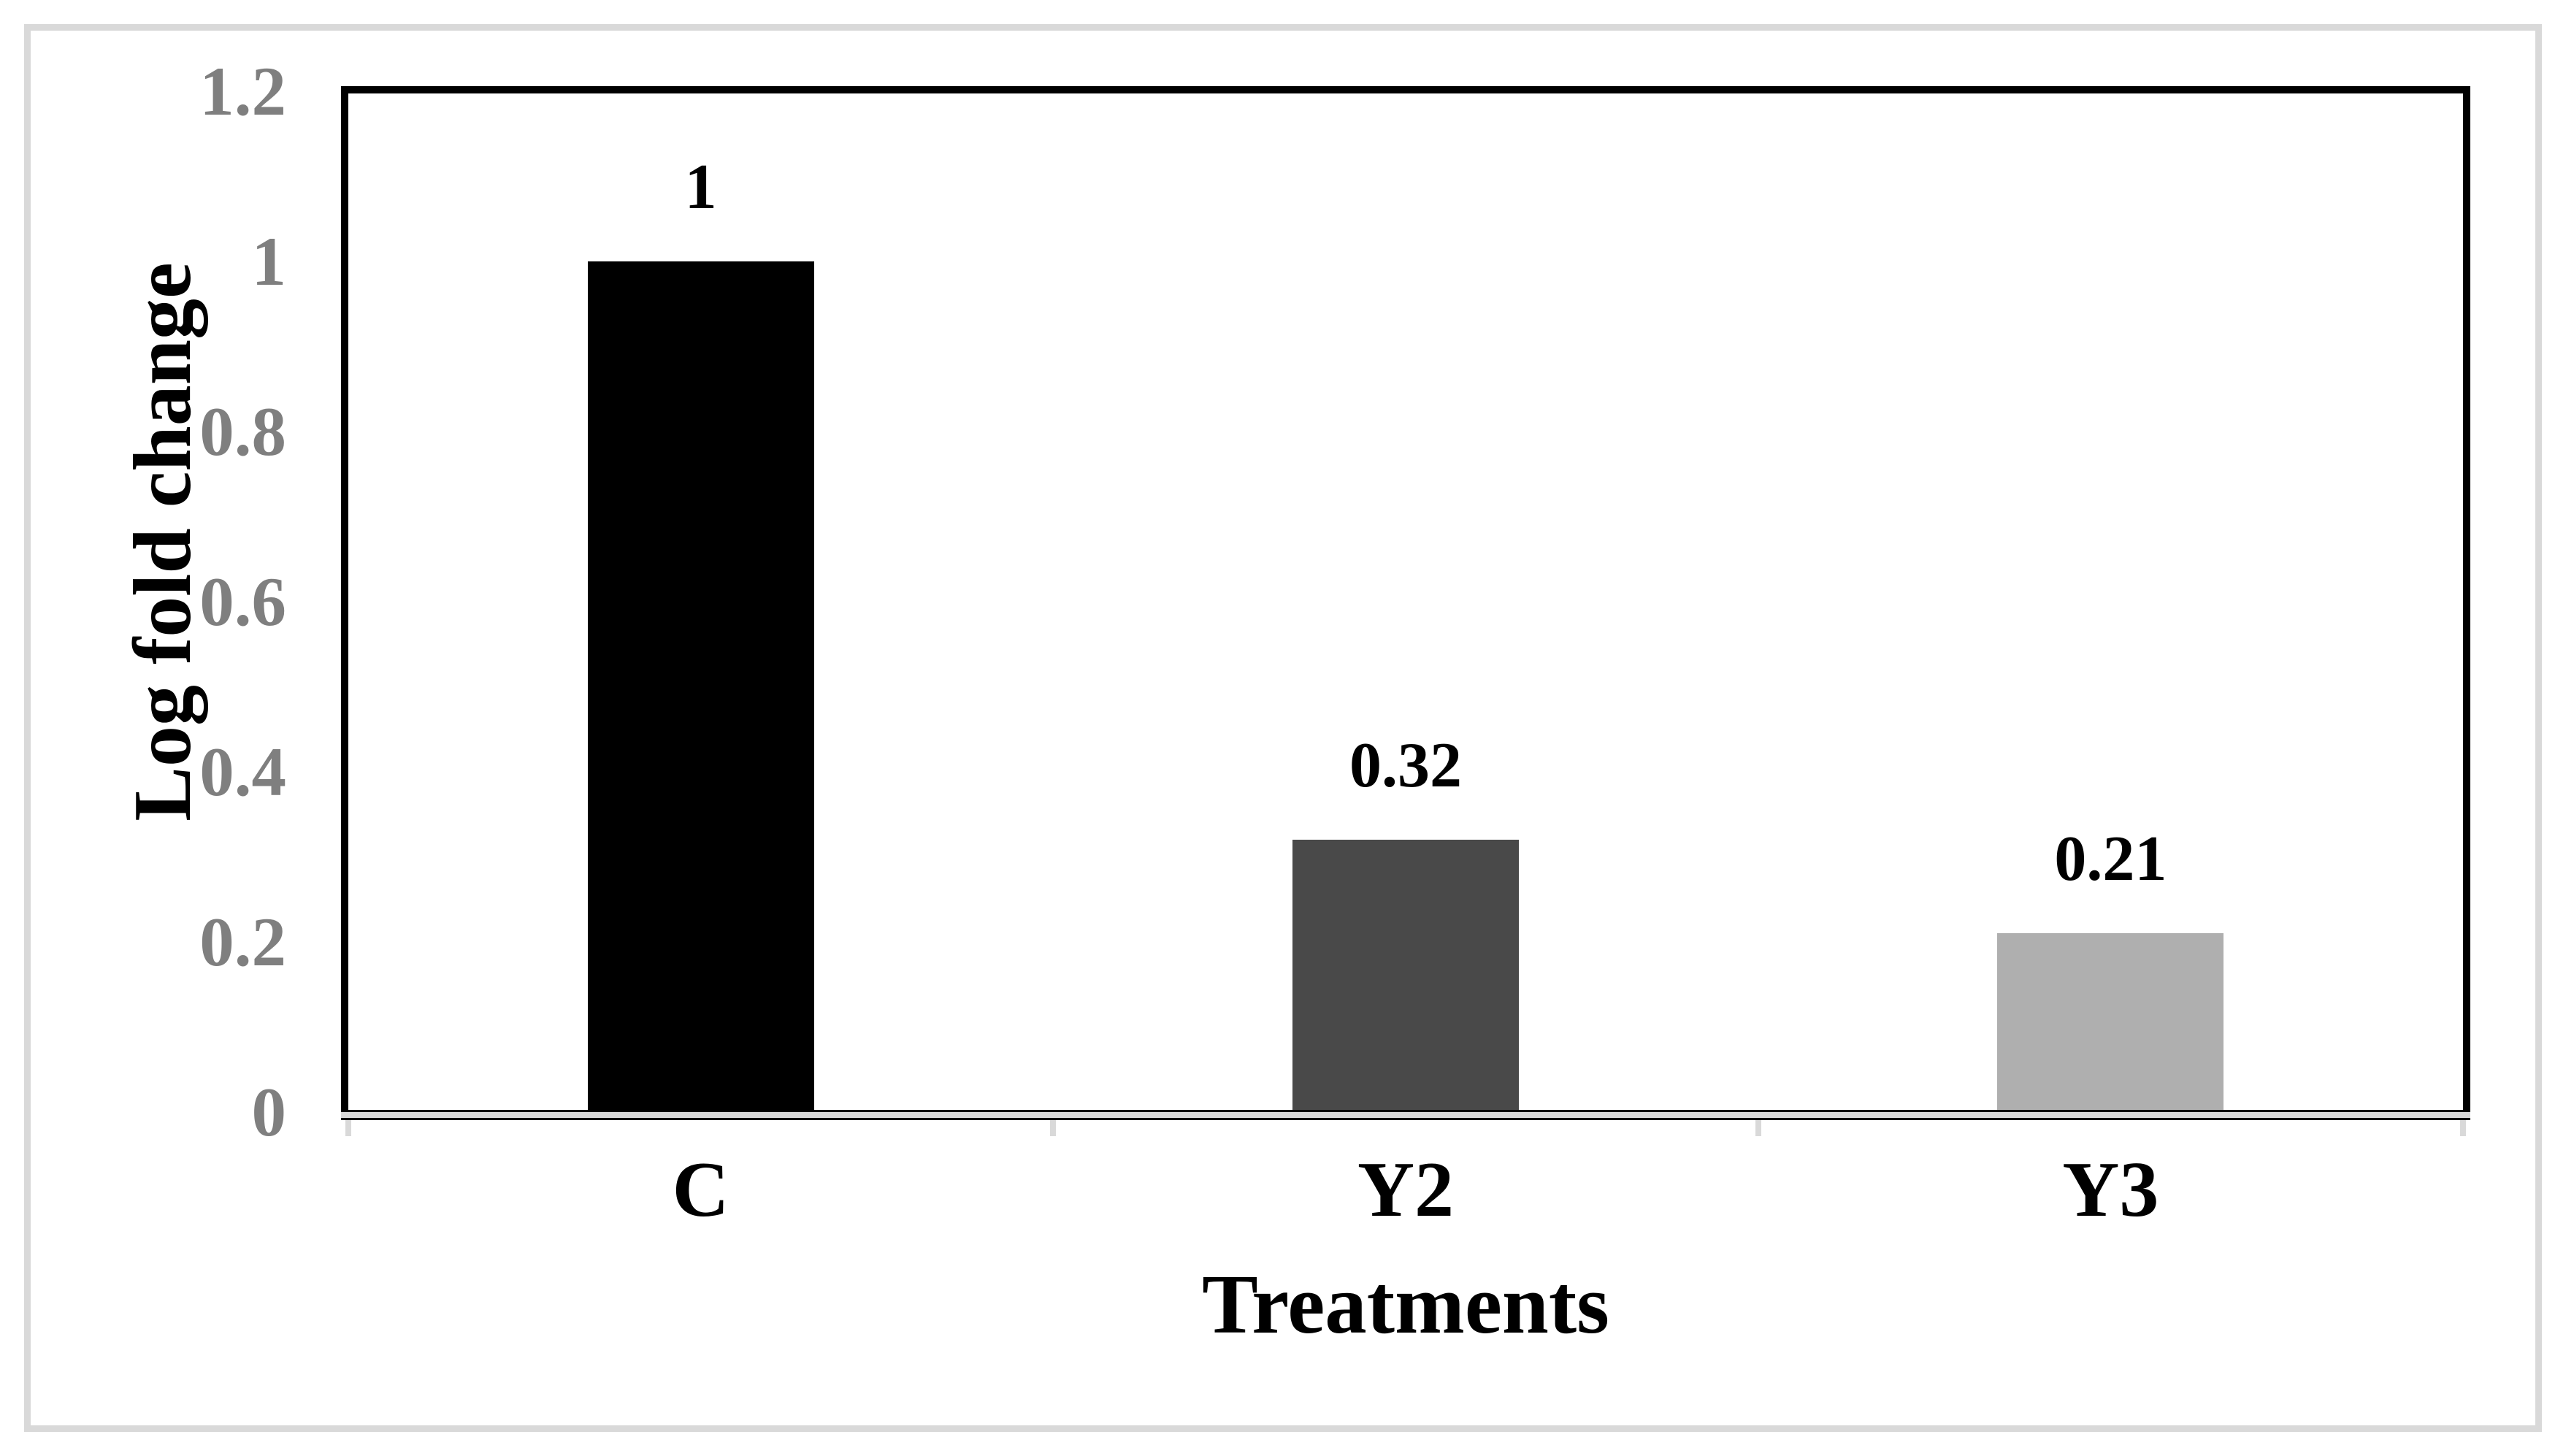 Image resolution: width=2574 pixels, height=1456 pixels. What do you see at coordinates (242, 432) in the screenshot?
I see `y-tick-label-0.8: 0.8` at bounding box center [242, 432].